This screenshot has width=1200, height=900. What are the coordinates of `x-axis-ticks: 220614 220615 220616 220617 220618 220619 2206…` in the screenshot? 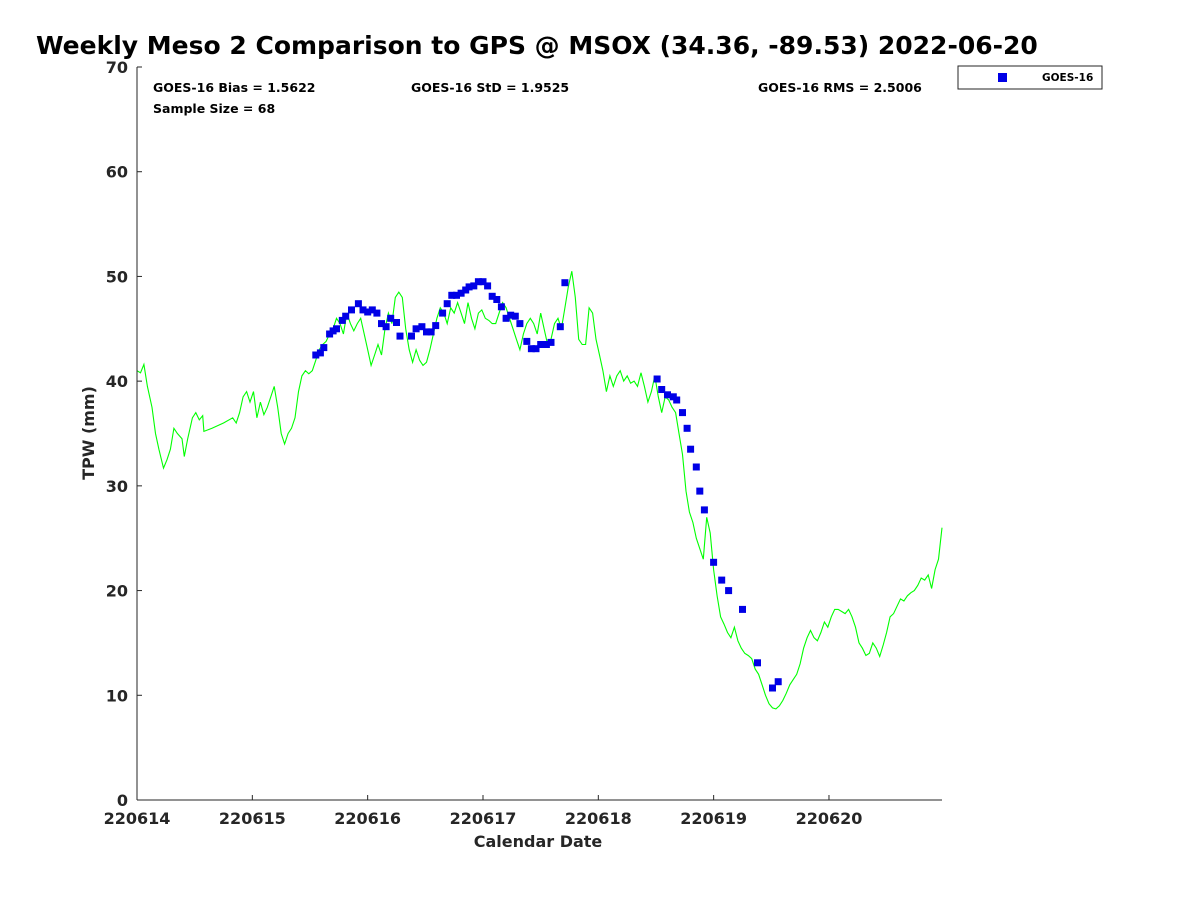 It's located at (483, 811).